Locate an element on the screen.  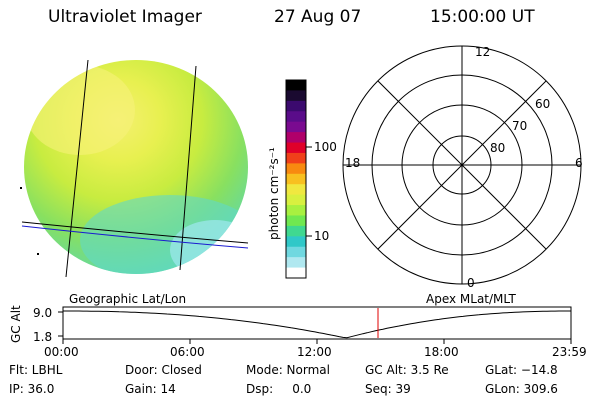
track-ytick-1-8: 1.8 is located at coordinates (43, 337).